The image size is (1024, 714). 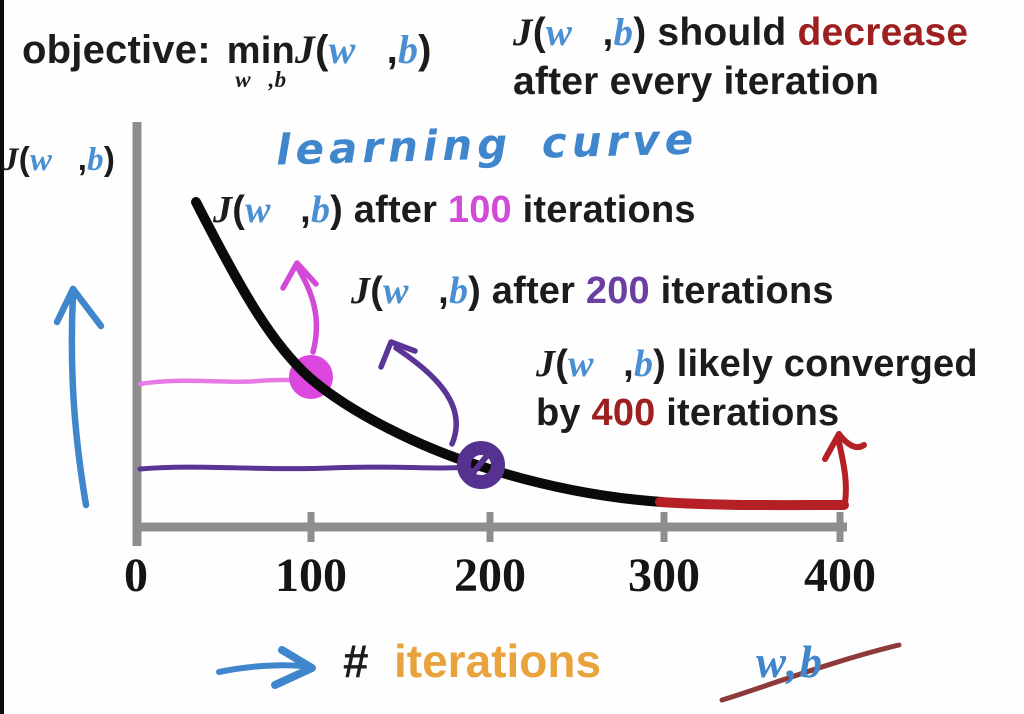 I want to click on x-tick-label-200: 200, so click(x=490, y=575).